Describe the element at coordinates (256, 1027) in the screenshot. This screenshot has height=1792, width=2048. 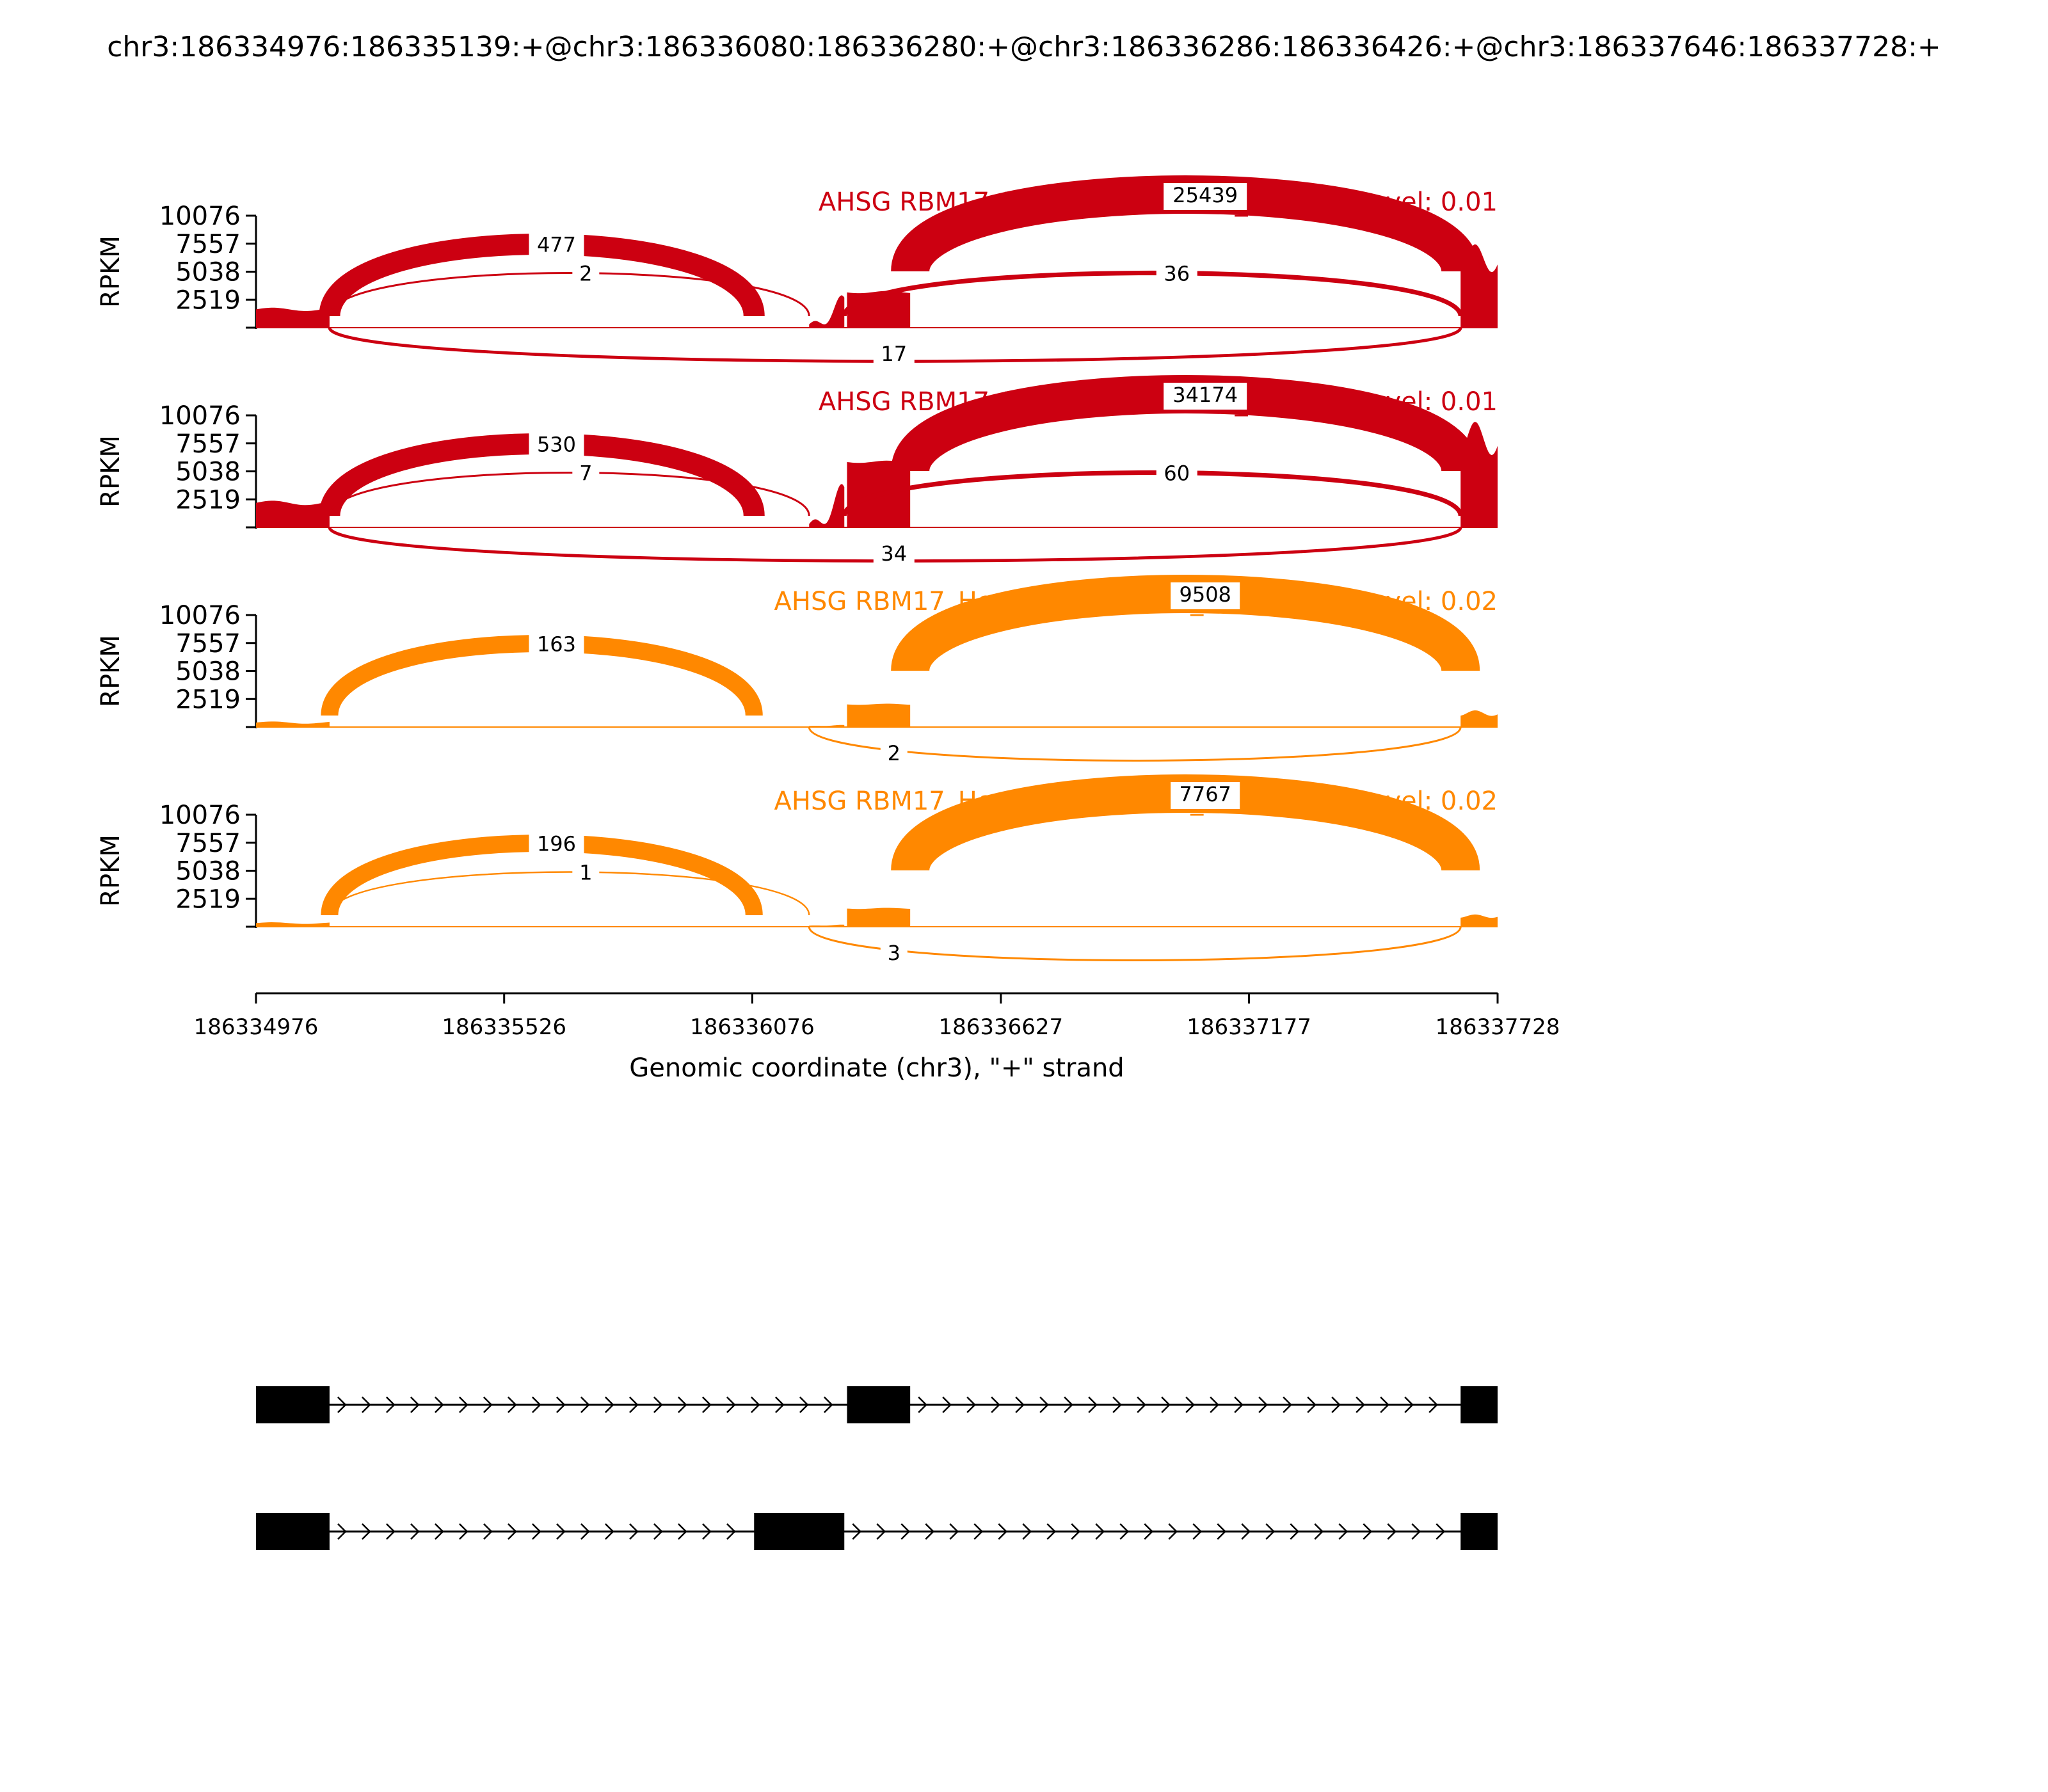
I see `x-tick-label: 186334976` at that location.